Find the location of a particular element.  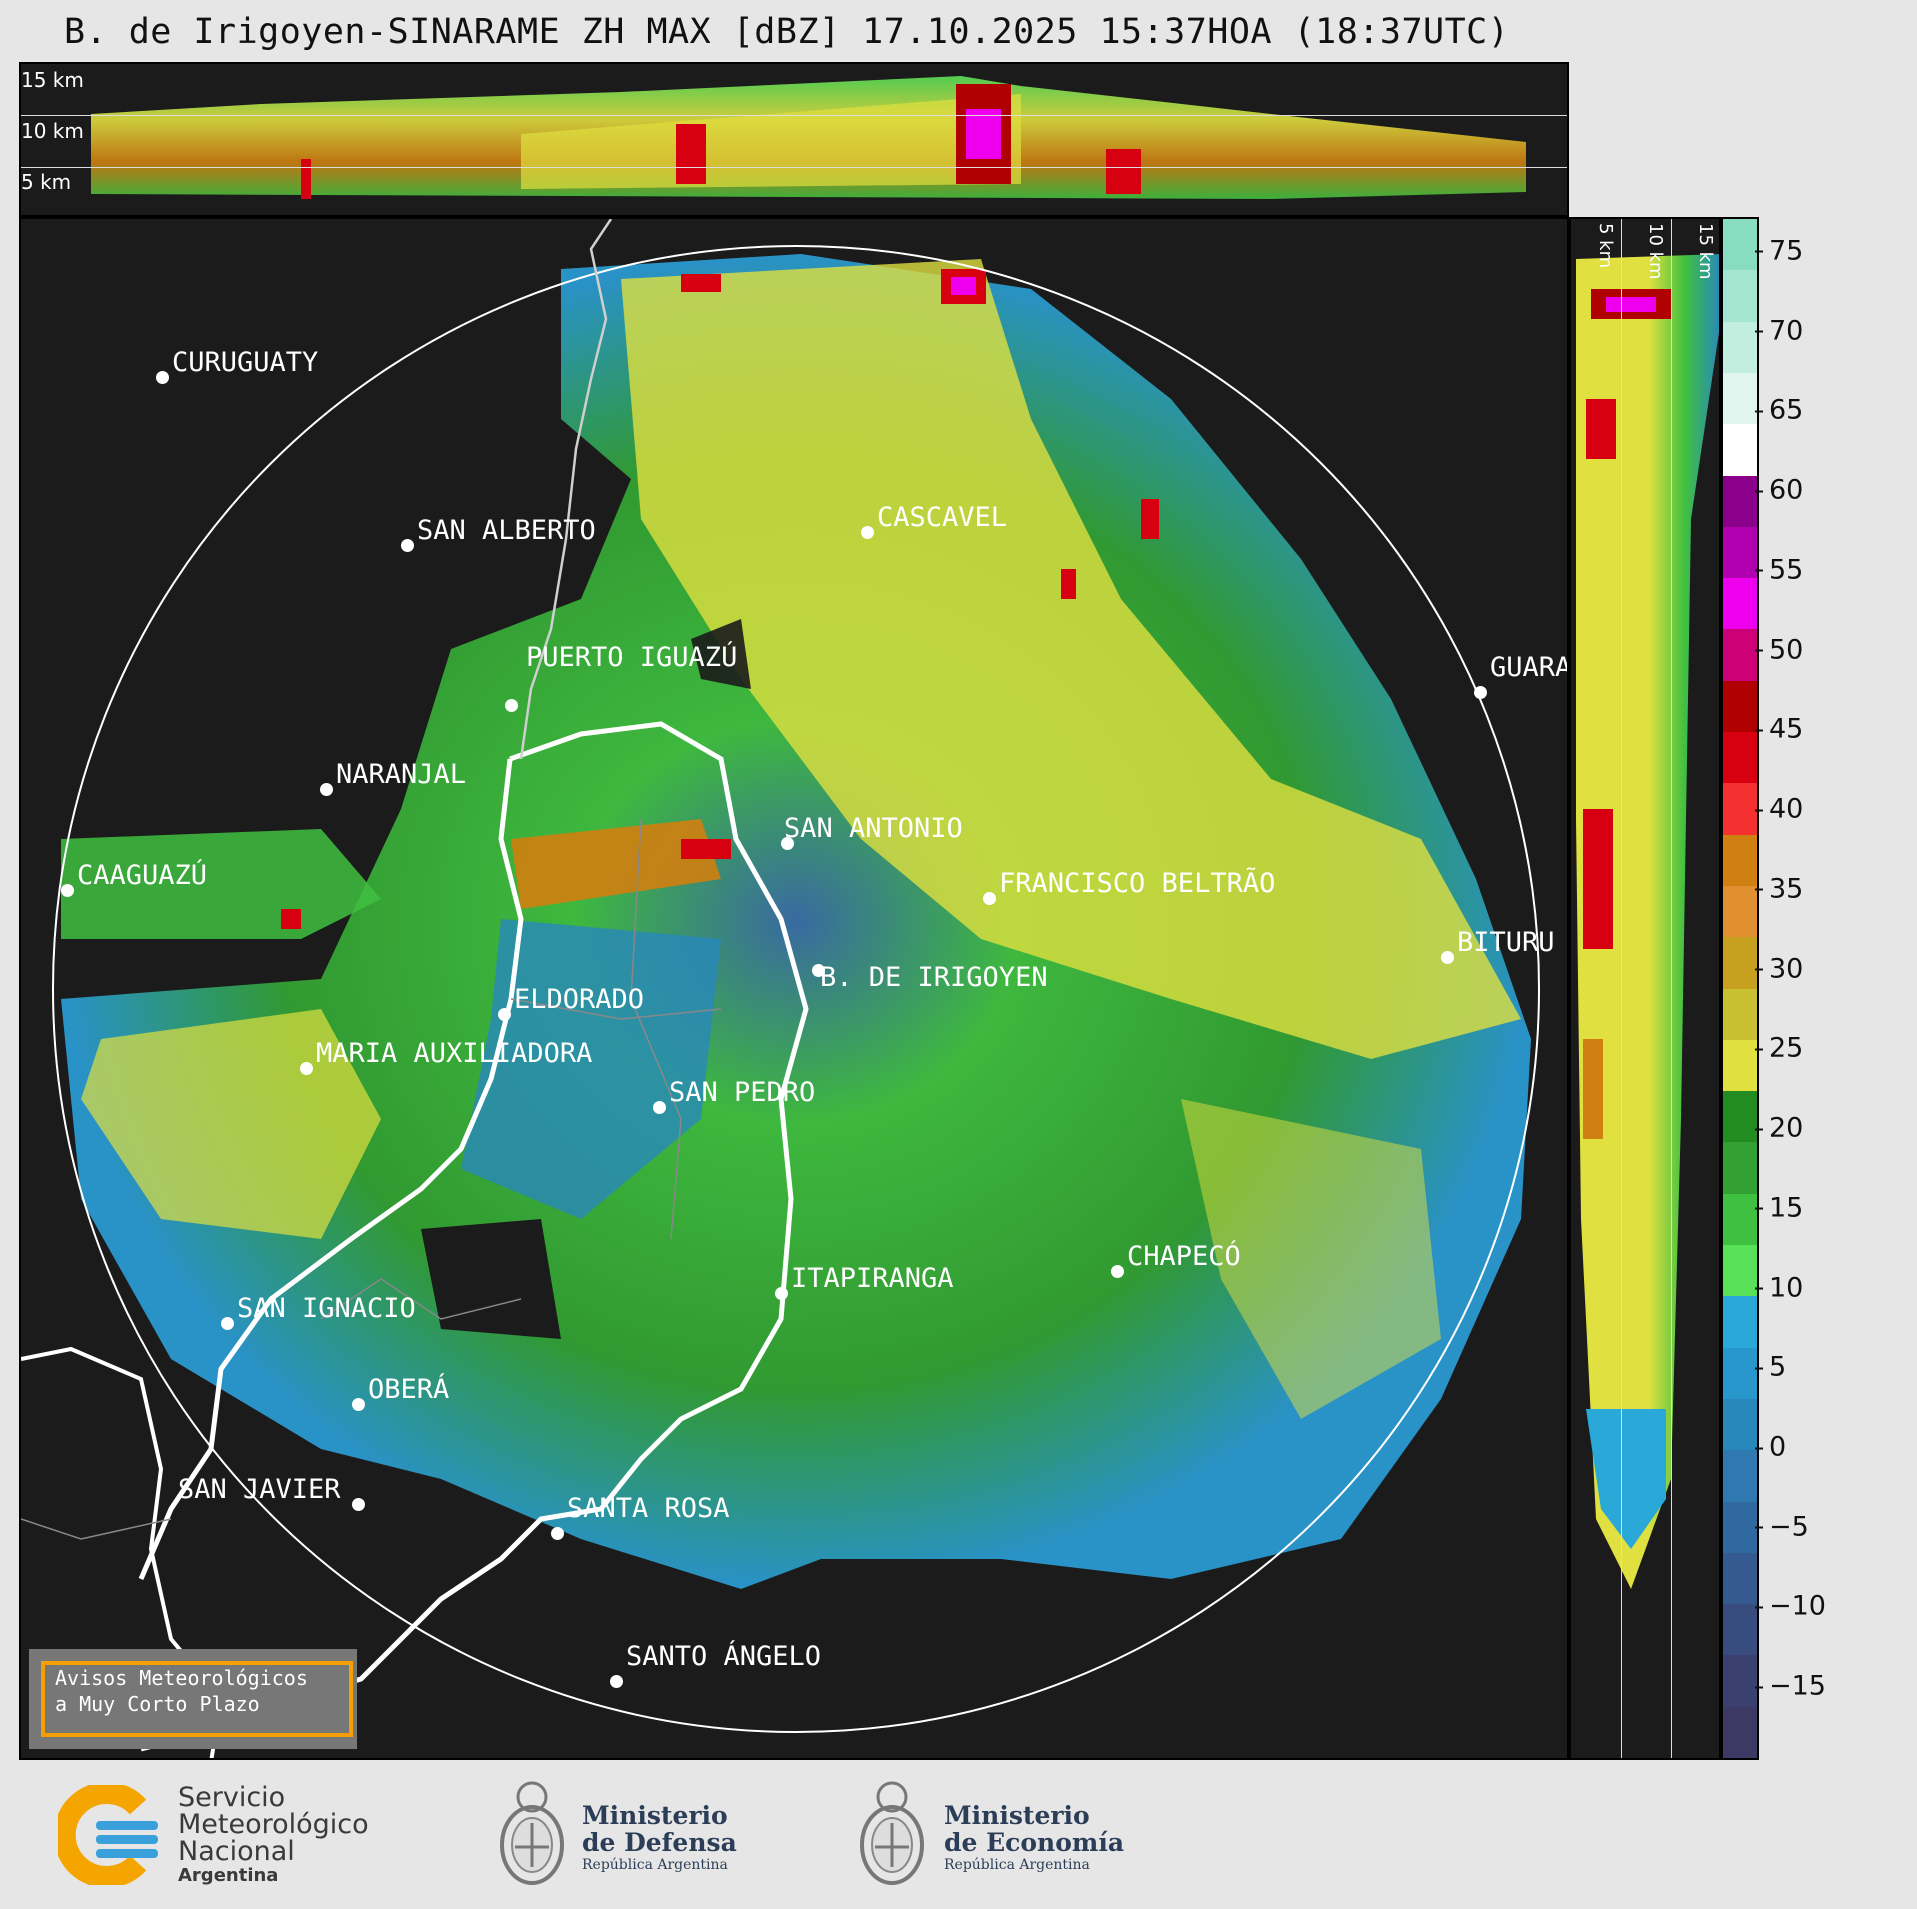

colorbar-tick-label: 0 is located at coordinates (1770, 1447).